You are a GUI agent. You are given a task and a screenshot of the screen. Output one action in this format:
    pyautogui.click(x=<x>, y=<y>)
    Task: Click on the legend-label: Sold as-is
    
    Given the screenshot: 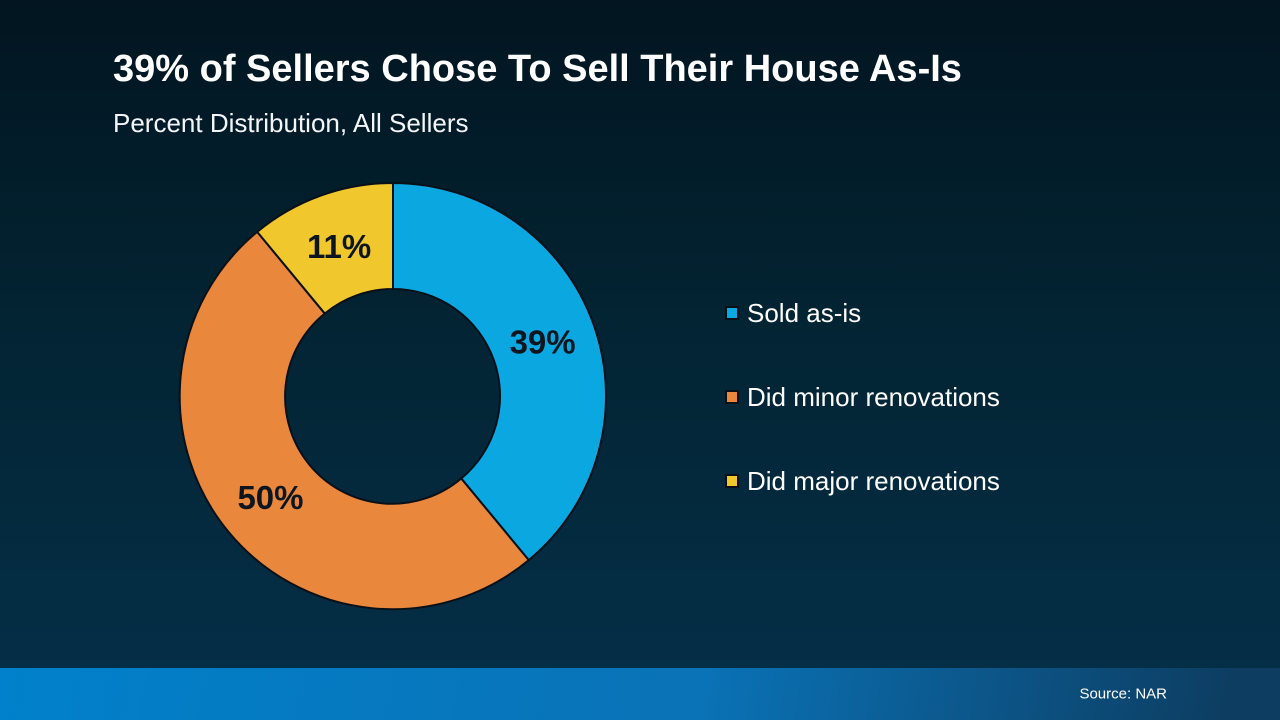 What is the action you would take?
    pyautogui.click(x=804, y=312)
    